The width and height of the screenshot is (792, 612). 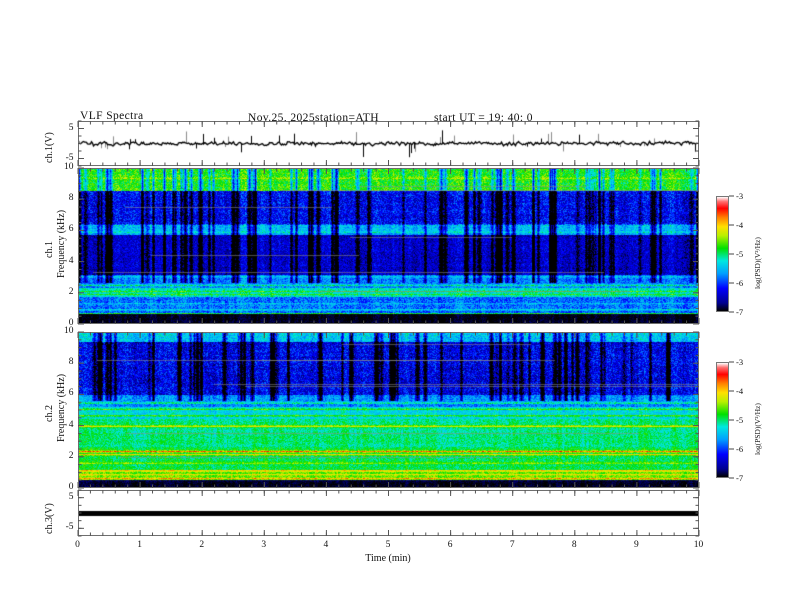 I want to click on ch2-spec-ytick-10: 10, so click(x=69, y=331).